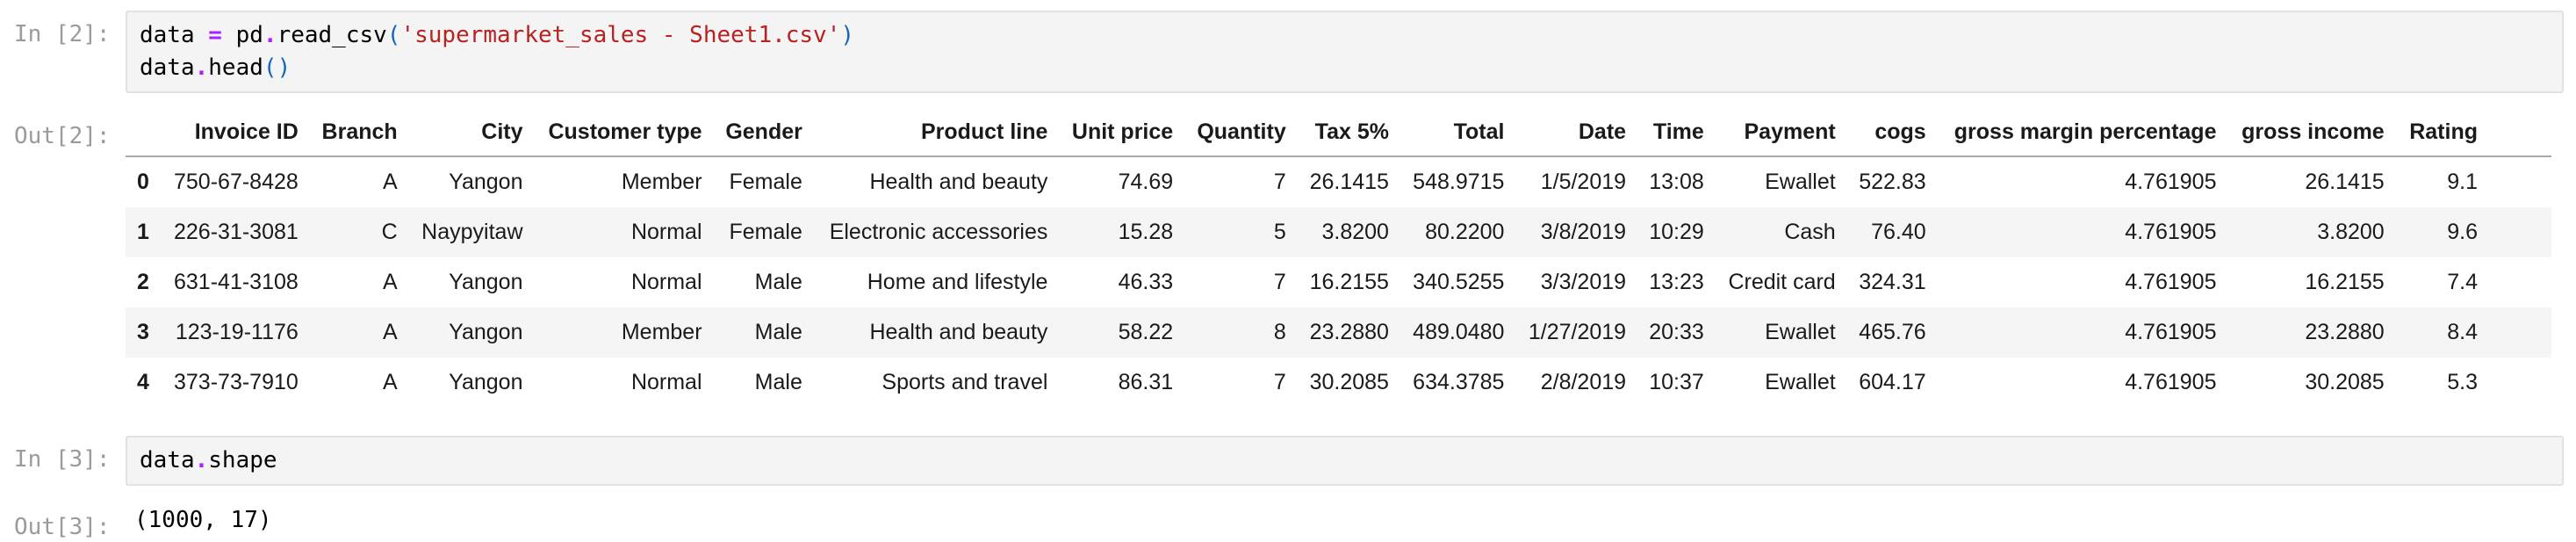 This screenshot has width=2576, height=542. I want to click on table-cell: 10:37, so click(1676, 382).